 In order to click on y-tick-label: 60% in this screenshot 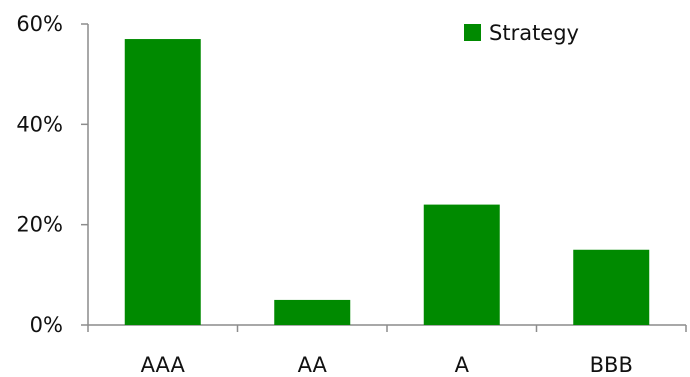, I will do `click(39, 24)`.